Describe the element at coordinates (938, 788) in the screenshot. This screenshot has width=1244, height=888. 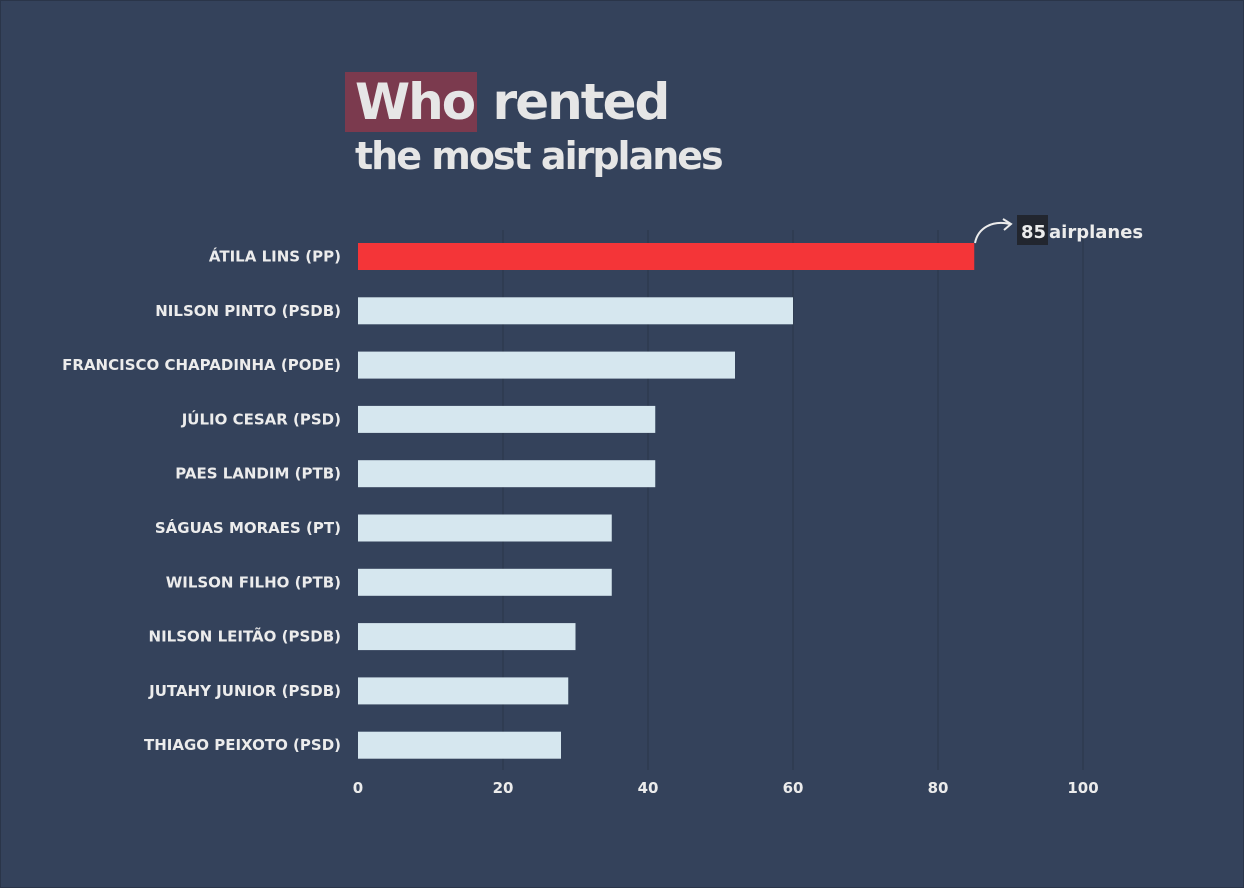
I see `x-tick-80: 80` at that location.